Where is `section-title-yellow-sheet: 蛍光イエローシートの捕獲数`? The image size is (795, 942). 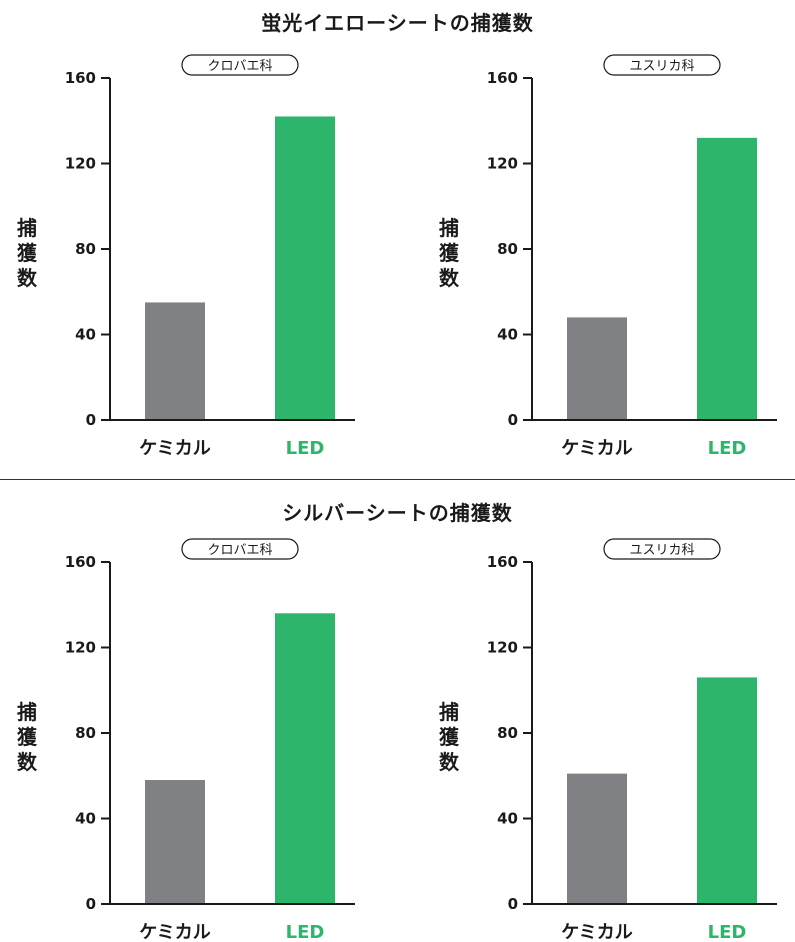 section-title-yellow-sheet: 蛍光イエローシートの捕獲数 is located at coordinates (397, 23).